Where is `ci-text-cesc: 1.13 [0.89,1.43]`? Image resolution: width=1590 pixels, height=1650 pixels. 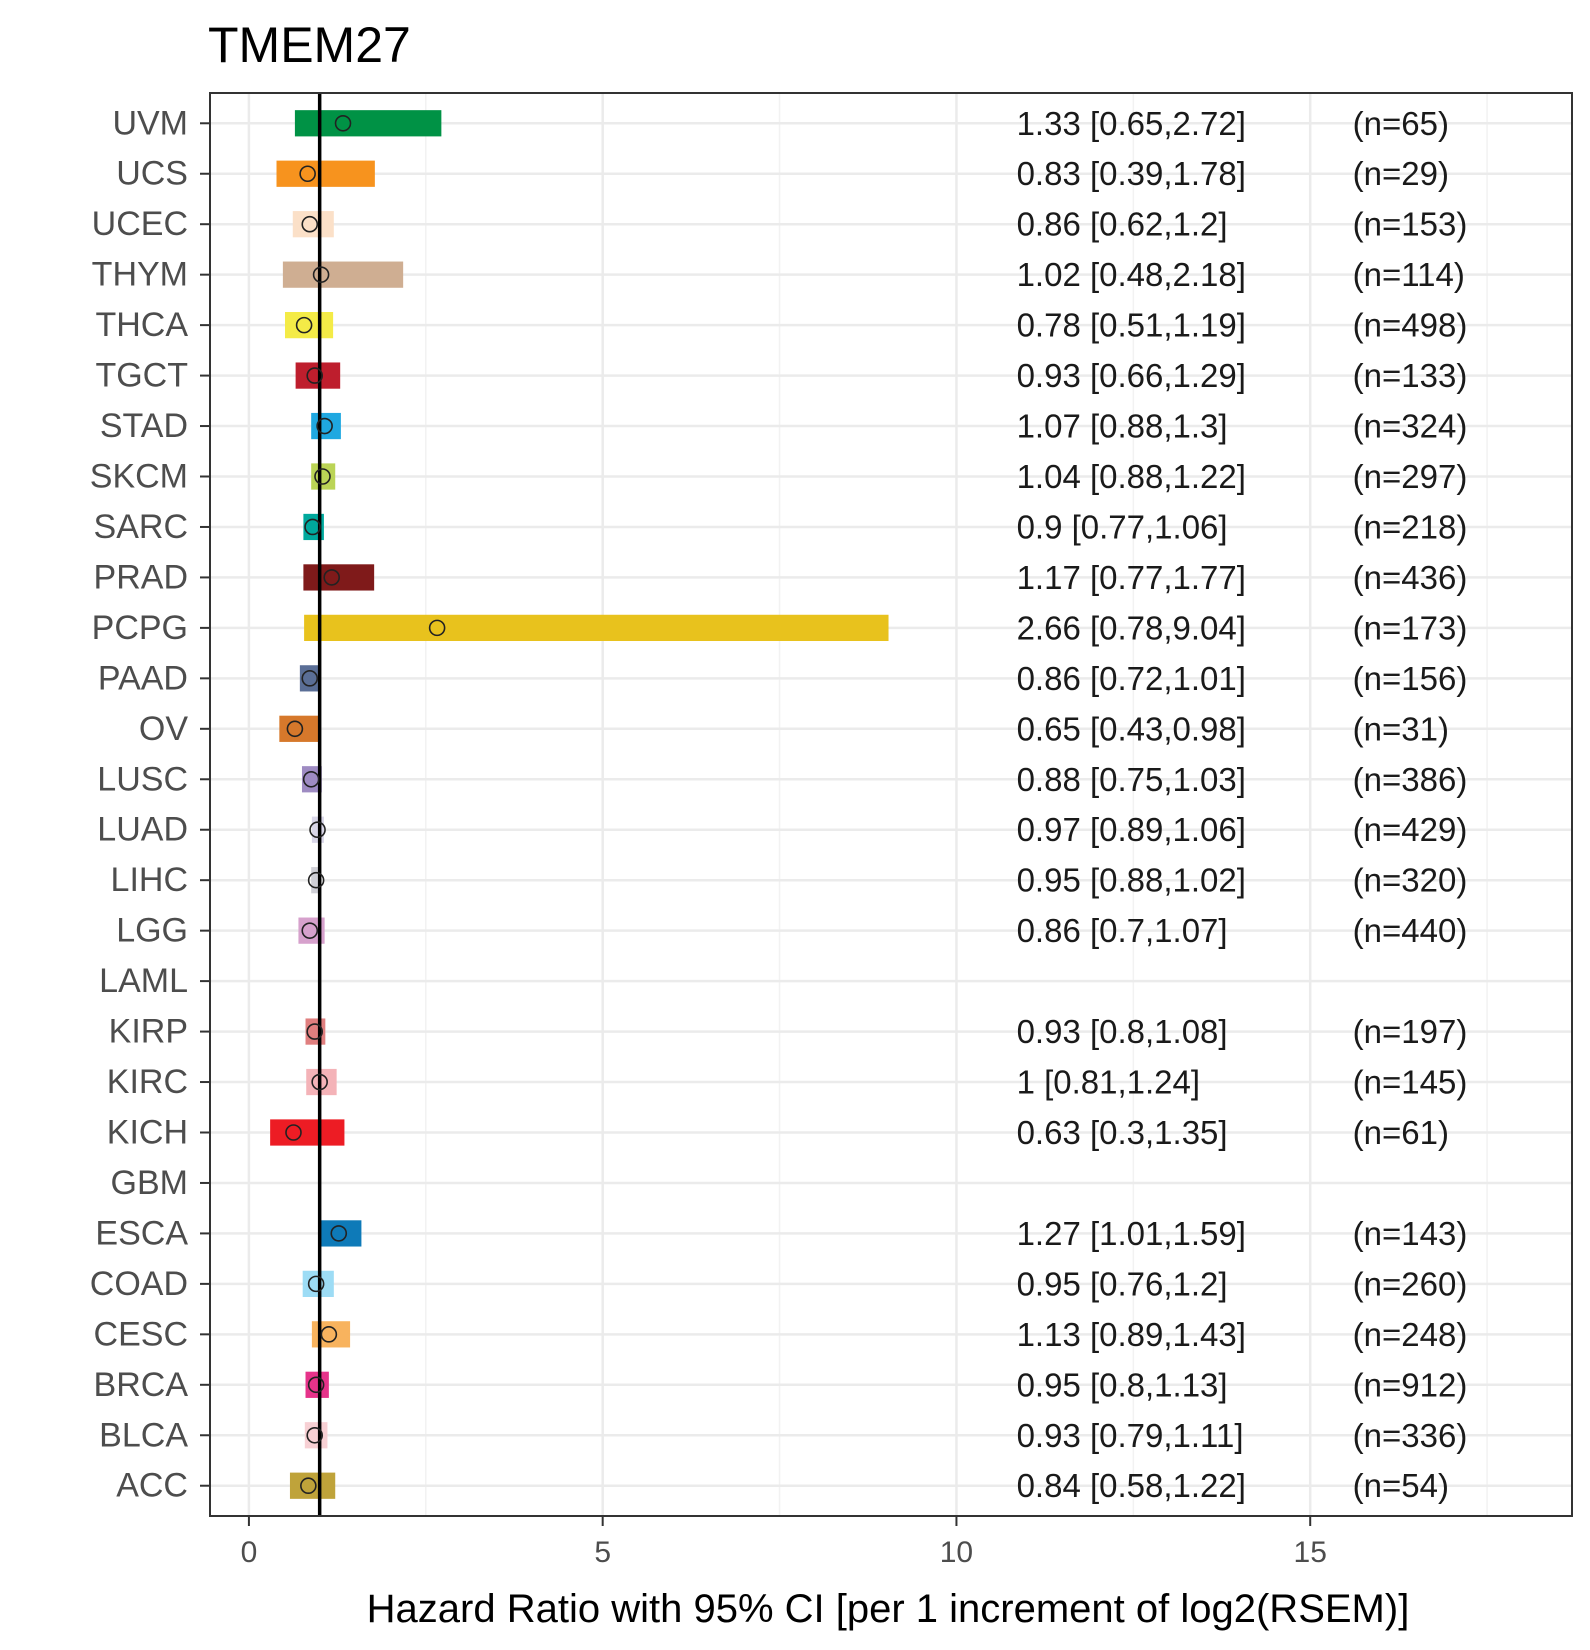 ci-text-cesc: 1.13 [0.89,1.43] is located at coordinates (1131, 1334).